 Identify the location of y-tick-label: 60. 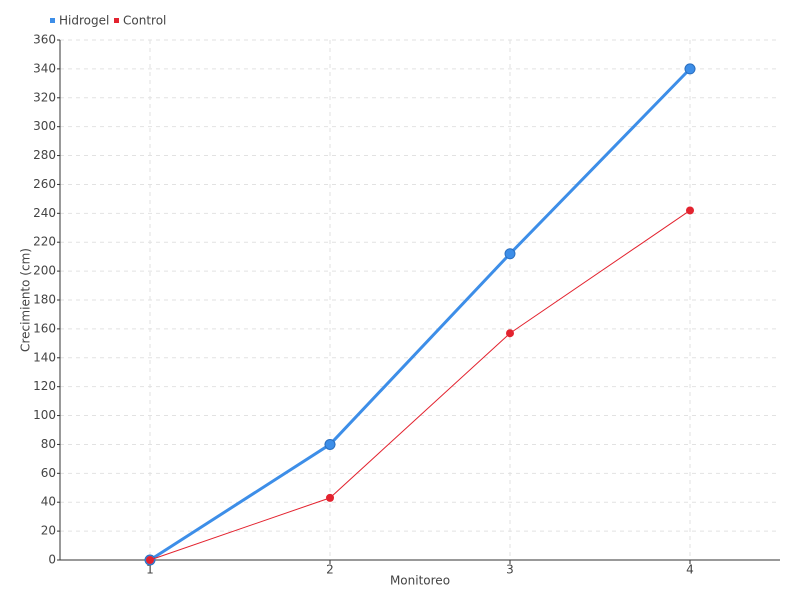
(48, 473).